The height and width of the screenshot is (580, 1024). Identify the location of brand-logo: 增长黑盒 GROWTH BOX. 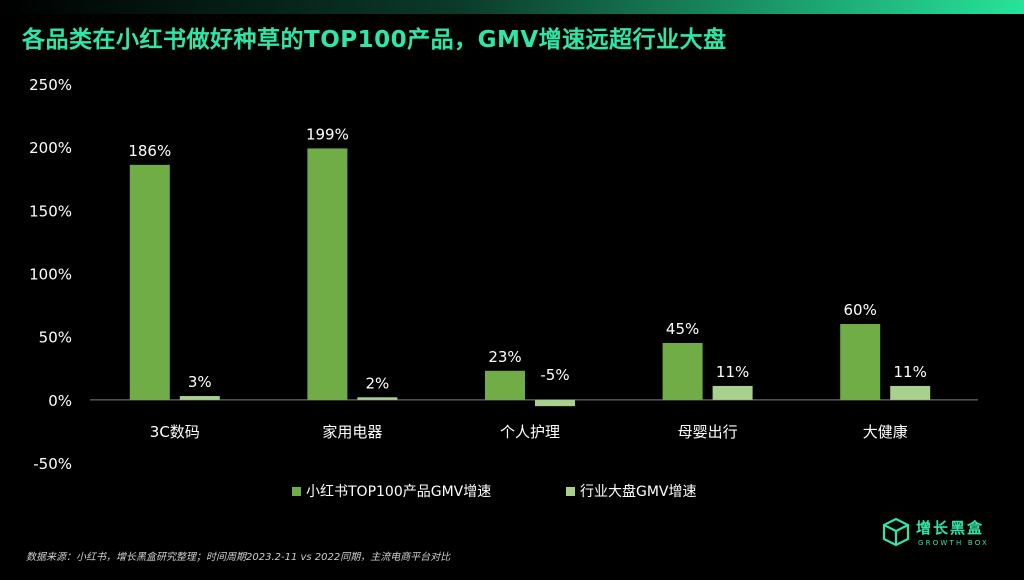
(942, 535).